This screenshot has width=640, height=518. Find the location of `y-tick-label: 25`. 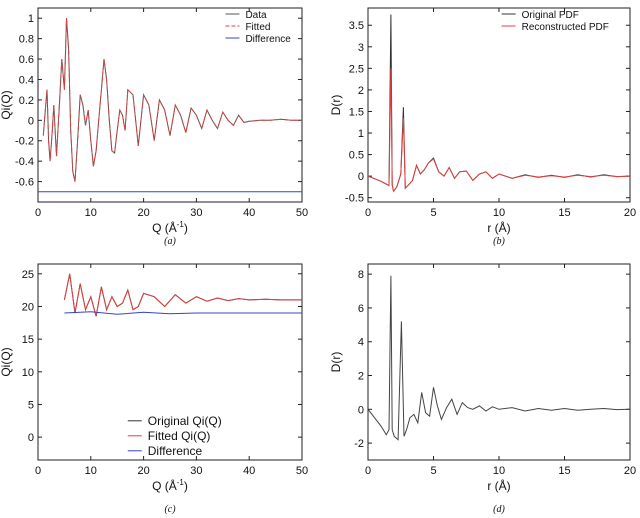

y-tick-label: 25 is located at coordinates (28, 275).